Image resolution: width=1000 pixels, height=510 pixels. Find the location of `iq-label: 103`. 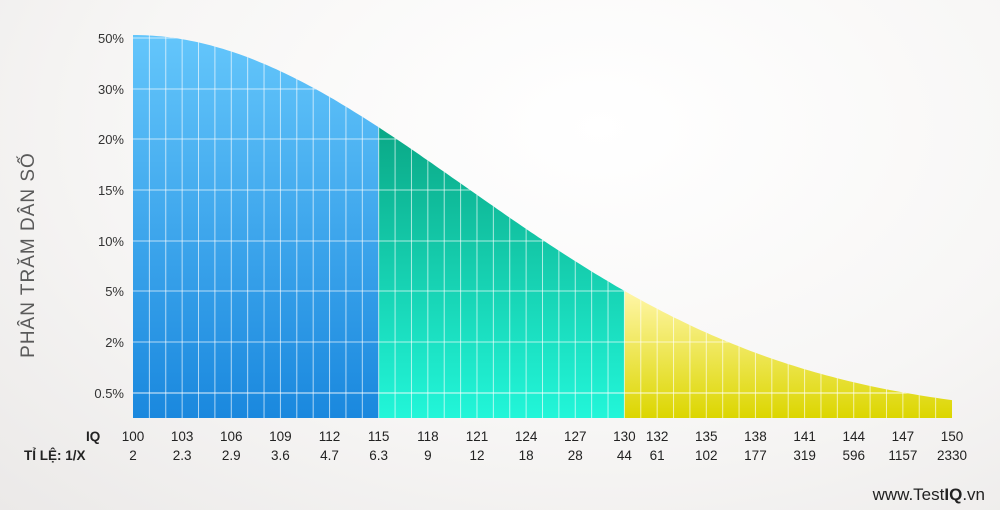

iq-label: 103 is located at coordinates (182, 436).